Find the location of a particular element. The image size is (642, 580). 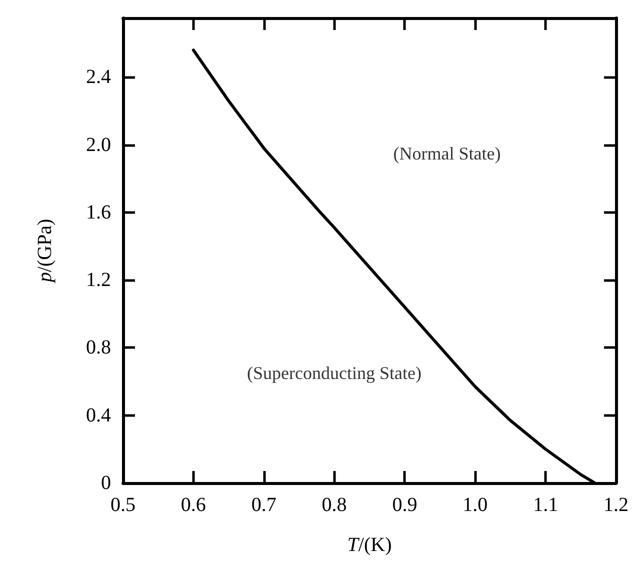

x-tick-label: 0.6 is located at coordinates (193, 505).